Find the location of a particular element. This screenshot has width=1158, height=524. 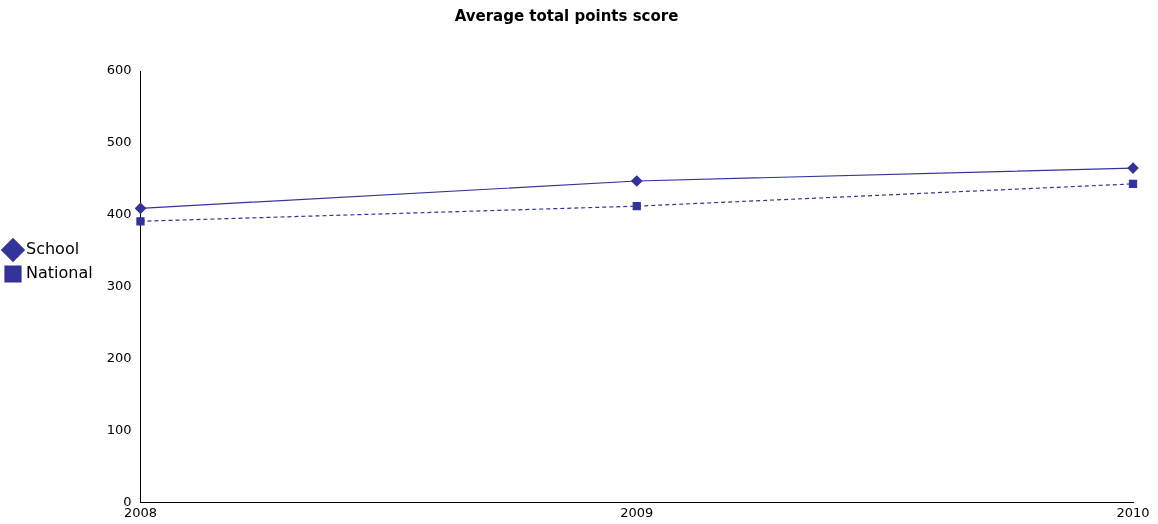

legend-label: School is located at coordinates (53, 249).